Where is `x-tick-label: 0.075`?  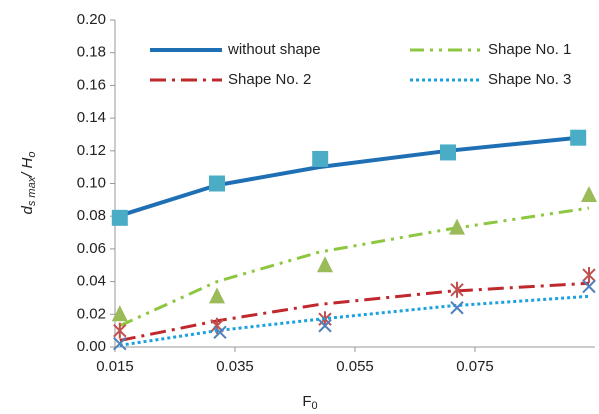 x-tick-label: 0.075 is located at coordinates (475, 366).